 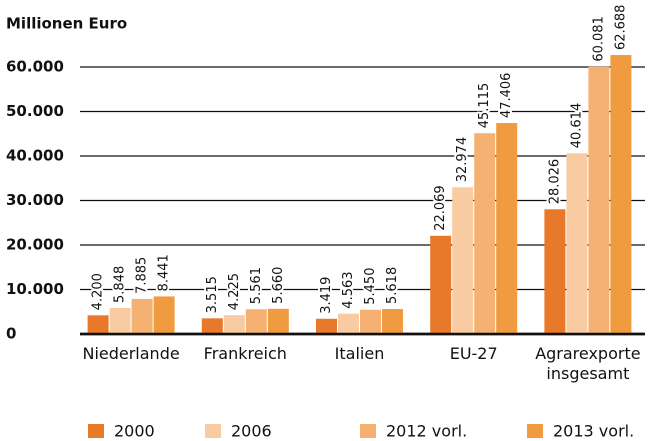 I want to click on y-tick-label: 30.000, so click(x=35, y=200).